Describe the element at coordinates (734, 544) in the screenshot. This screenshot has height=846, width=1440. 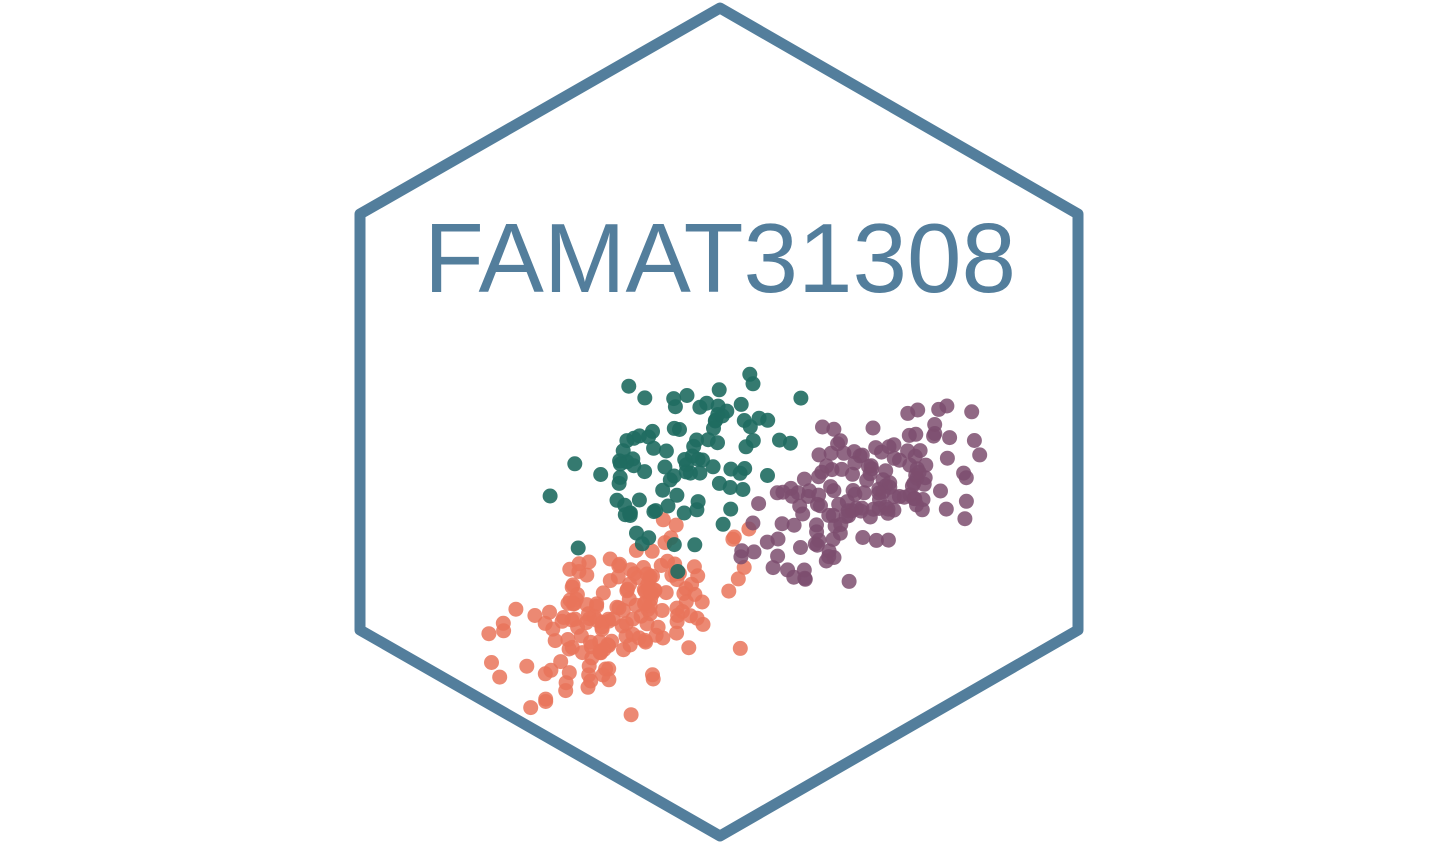
I see `scatter-points` at that location.